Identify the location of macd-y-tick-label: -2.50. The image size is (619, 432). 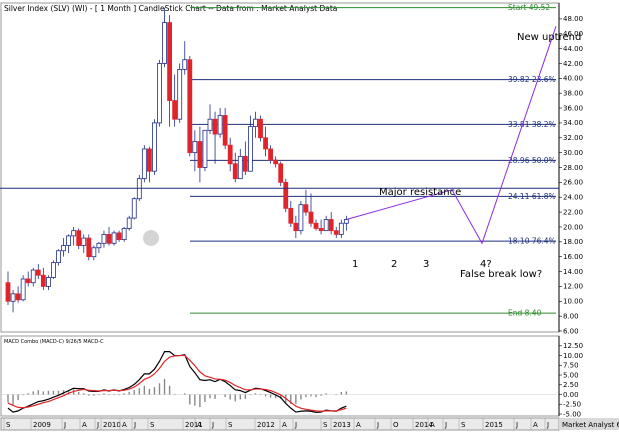
(572, 405).